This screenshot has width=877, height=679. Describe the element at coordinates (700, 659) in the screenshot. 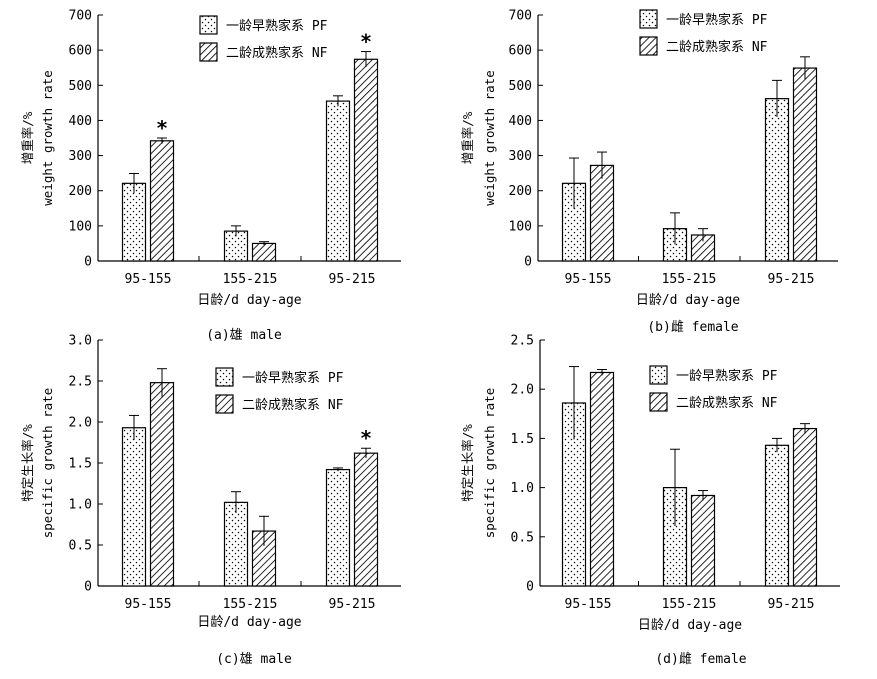

I see `panel-caption: (d)雌 female` at that location.